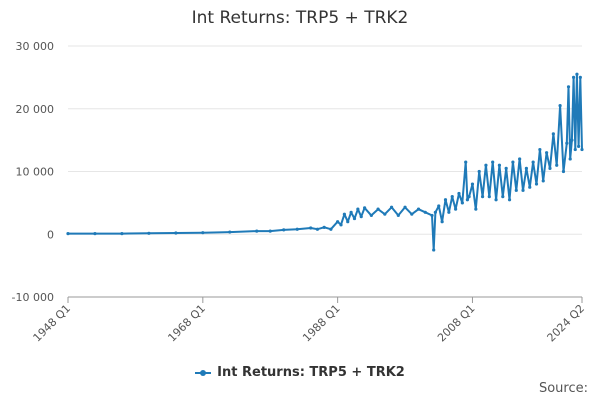 This screenshot has width=600, height=400. Describe the element at coordinates (566, 323) in the screenshot. I see `x-tick-label: 2024 Q2` at that location.